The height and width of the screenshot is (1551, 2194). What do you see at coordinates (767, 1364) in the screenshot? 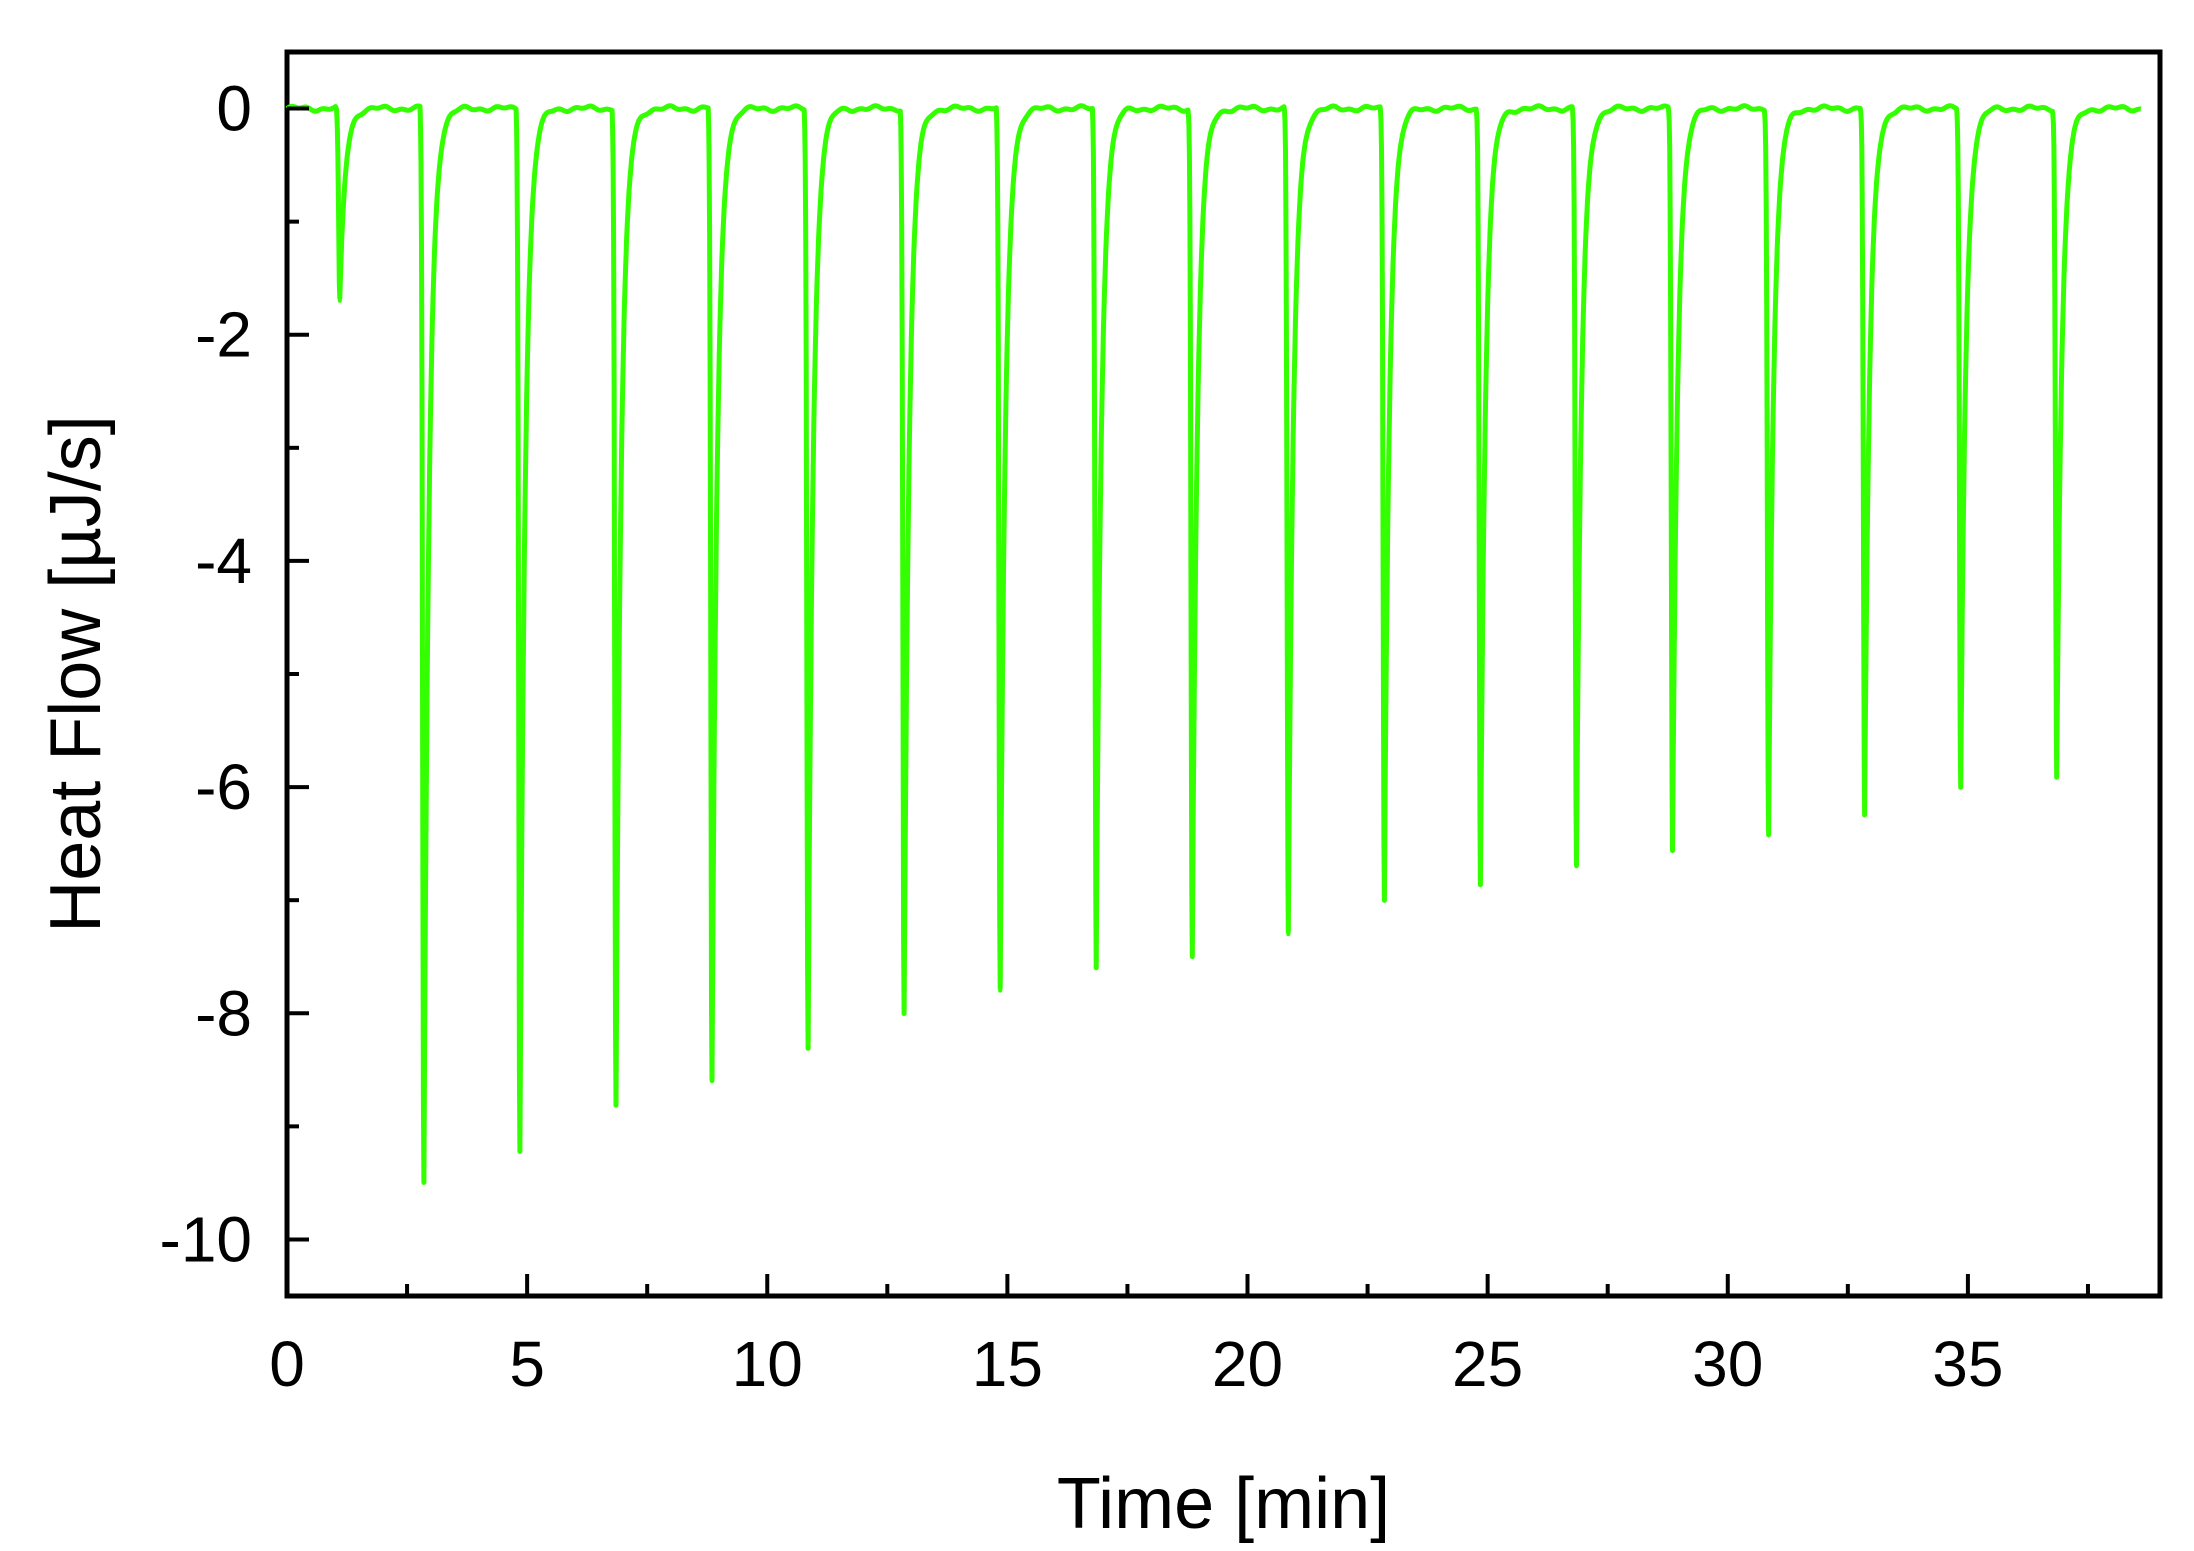
I see `x-tick-label: 10` at bounding box center [767, 1364].